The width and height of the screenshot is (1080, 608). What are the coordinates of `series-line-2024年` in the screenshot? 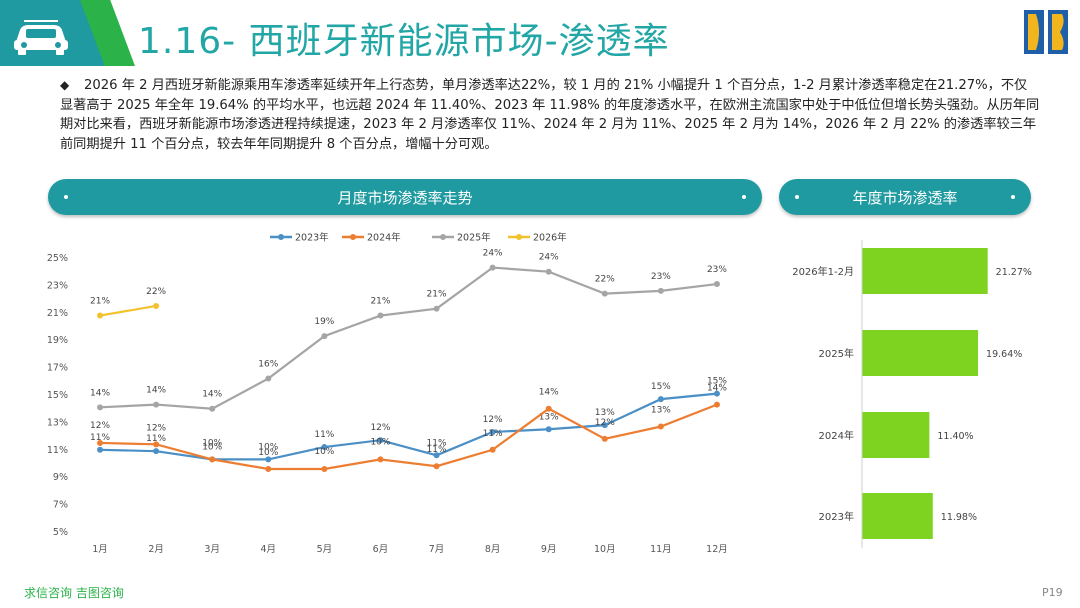 It's located at (409, 437).